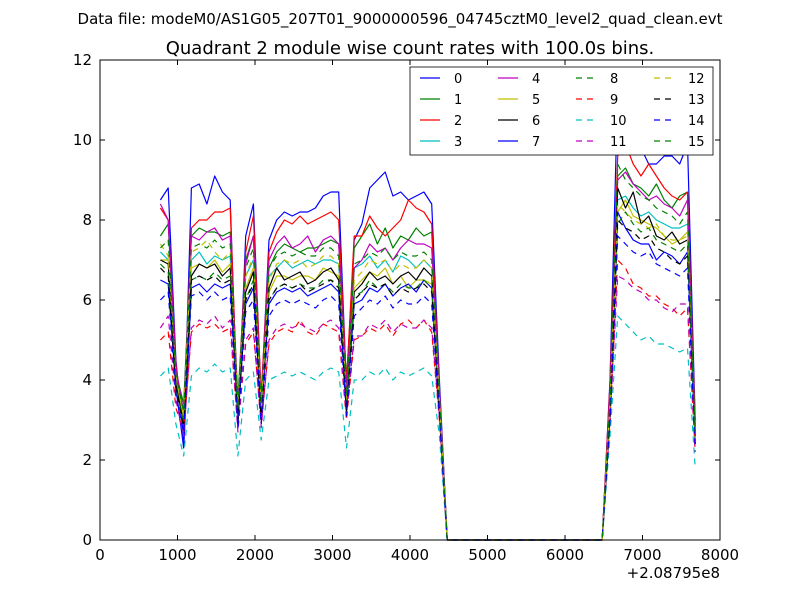 This screenshot has height=600, width=800. What do you see at coordinates (696, 100) in the screenshot?
I see `legend-label-13: 13` at bounding box center [696, 100].